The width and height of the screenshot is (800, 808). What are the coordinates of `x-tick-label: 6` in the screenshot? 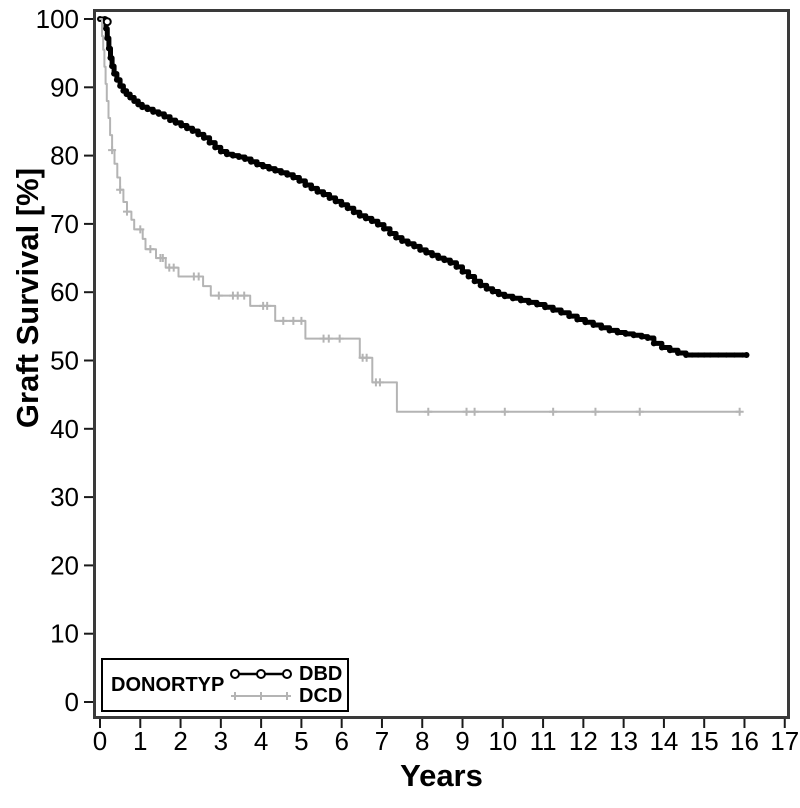 It's located at (341, 741).